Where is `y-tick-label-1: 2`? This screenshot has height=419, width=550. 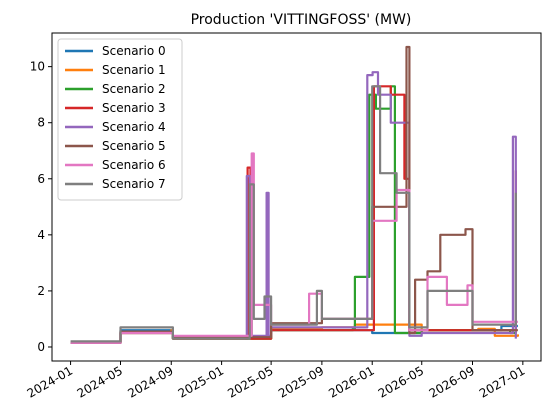 y-tick-label-1: 2 is located at coordinates (41, 291).